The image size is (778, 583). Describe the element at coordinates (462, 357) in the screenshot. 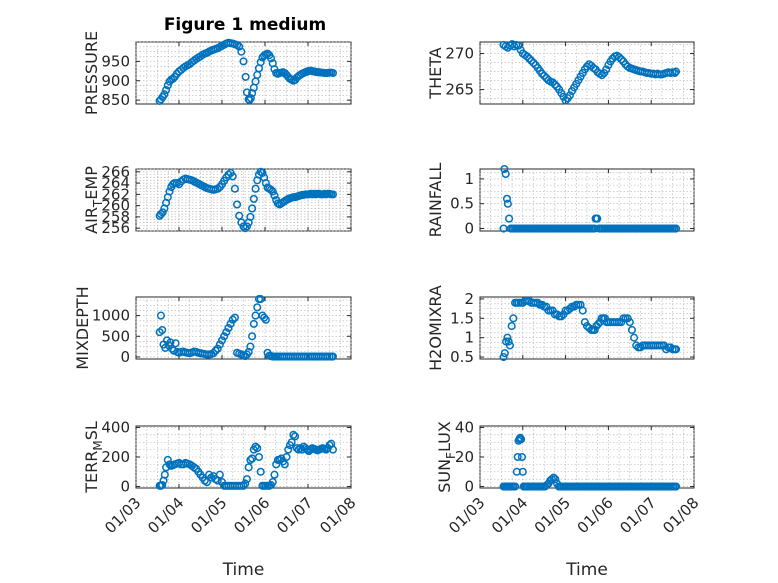

I see `y-tick-label: 0.5` at that location.